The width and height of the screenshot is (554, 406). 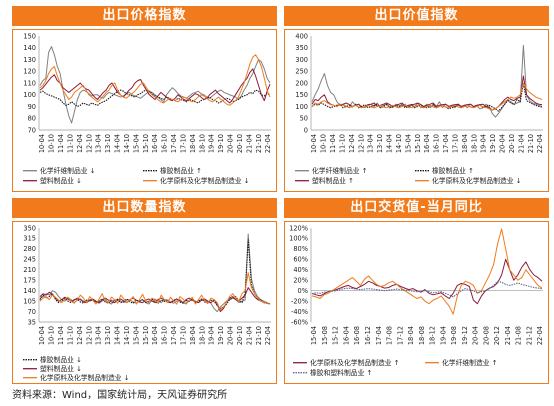 I want to click on y-tick-label: 80, so click(x=32, y=119).